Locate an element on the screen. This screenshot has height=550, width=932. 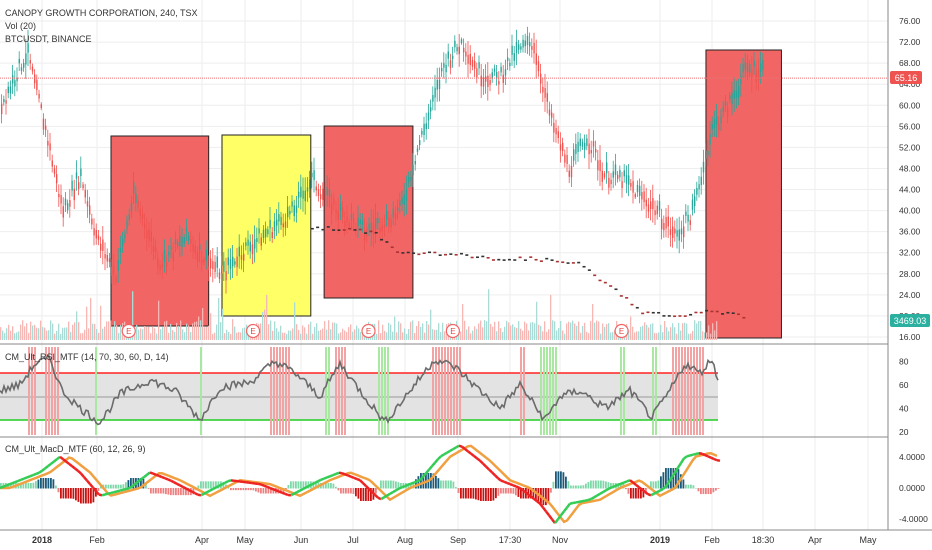
rsi-pane is located at coordinates (359, 391).